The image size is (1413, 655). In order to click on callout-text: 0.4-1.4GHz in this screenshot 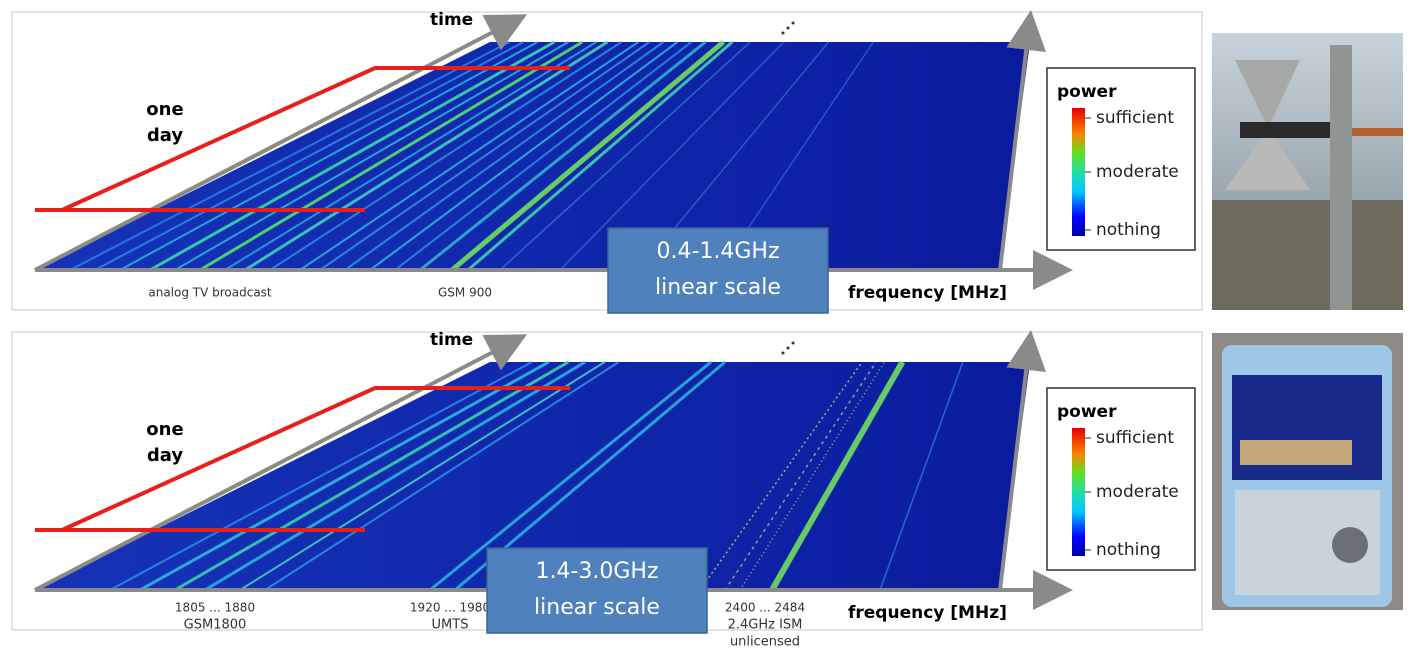, I will do `click(717, 251)`.